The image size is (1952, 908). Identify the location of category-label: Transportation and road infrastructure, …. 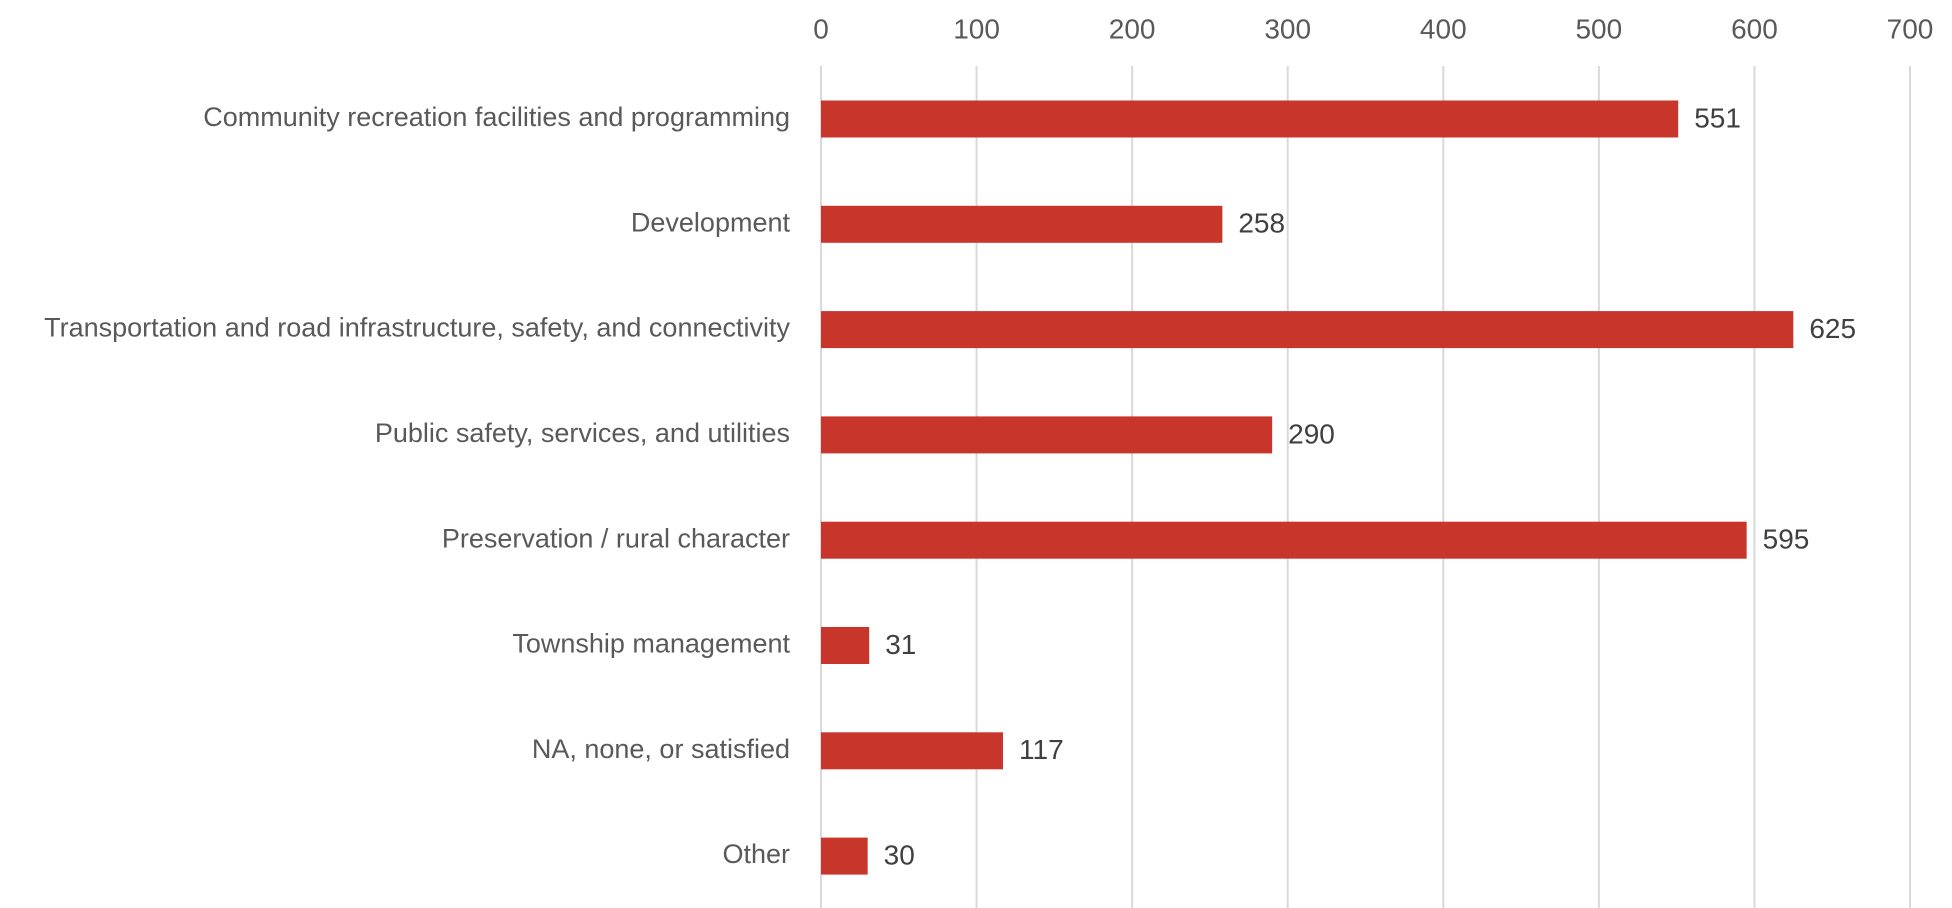
(417, 328).